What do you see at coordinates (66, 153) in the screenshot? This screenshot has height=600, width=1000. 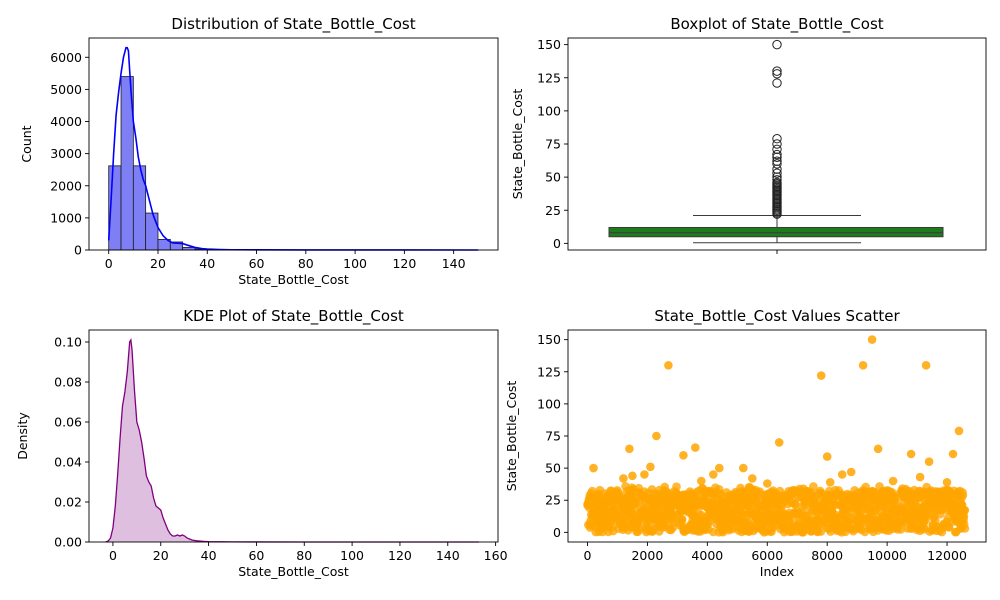 I see `y-tick-label: 3000` at bounding box center [66, 153].